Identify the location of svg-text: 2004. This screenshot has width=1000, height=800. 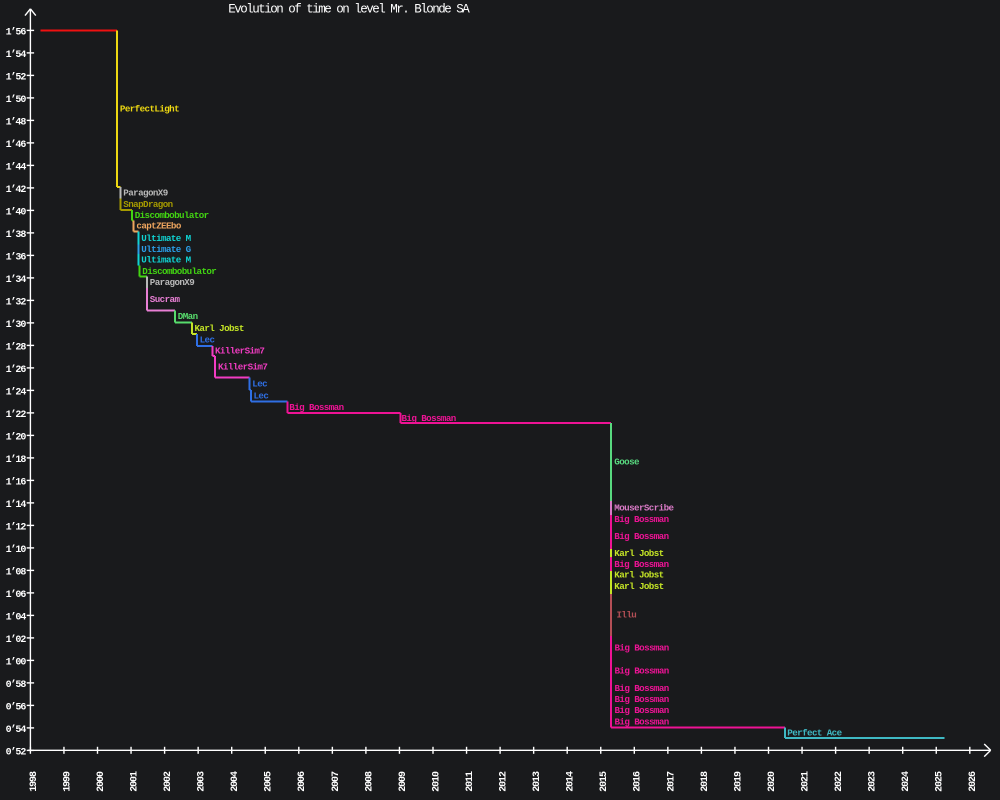
(235, 781).